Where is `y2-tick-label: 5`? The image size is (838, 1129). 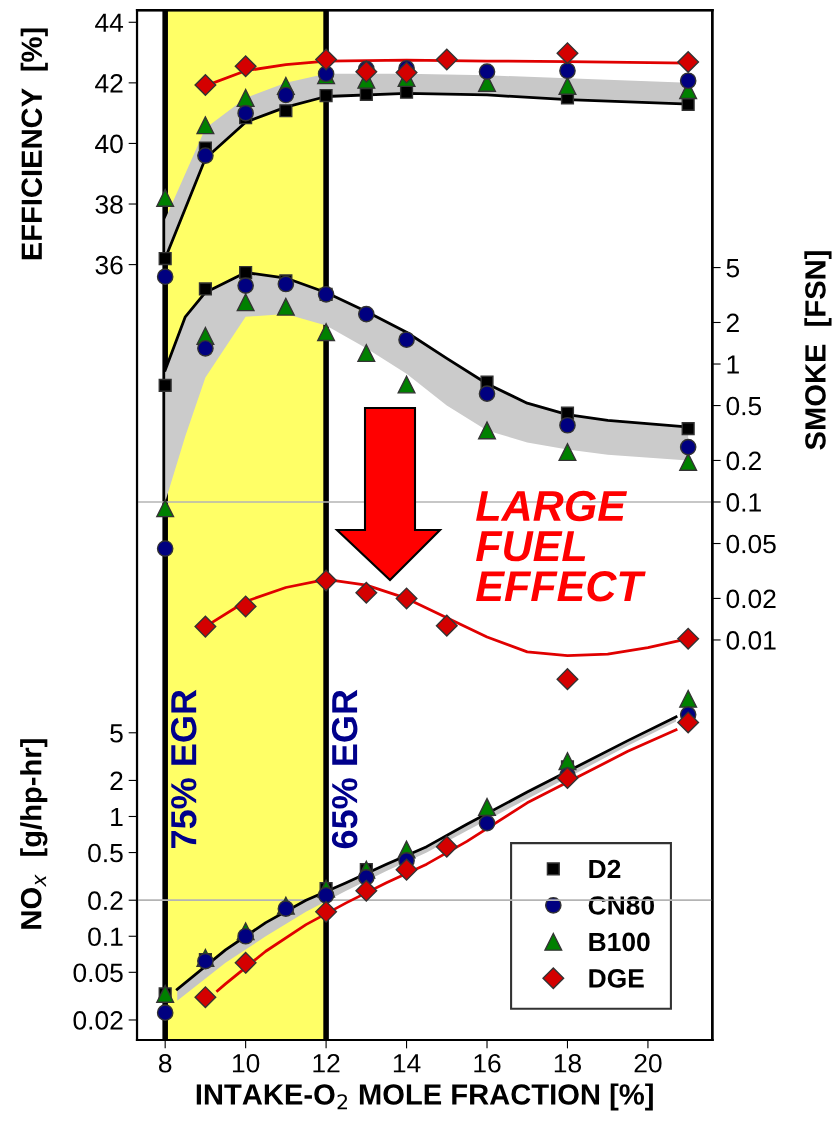
y2-tick-label: 5 is located at coordinates (733, 268).